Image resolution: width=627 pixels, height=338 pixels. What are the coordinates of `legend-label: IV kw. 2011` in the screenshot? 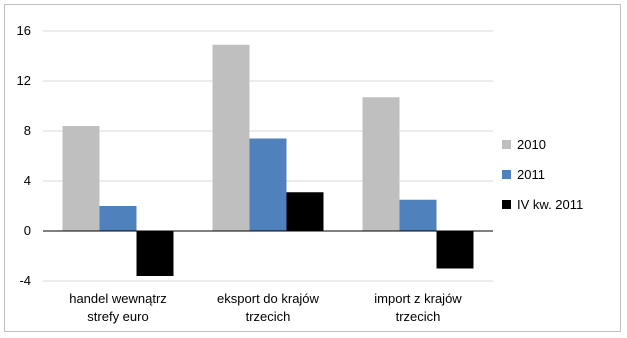 It's located at (550, 204).